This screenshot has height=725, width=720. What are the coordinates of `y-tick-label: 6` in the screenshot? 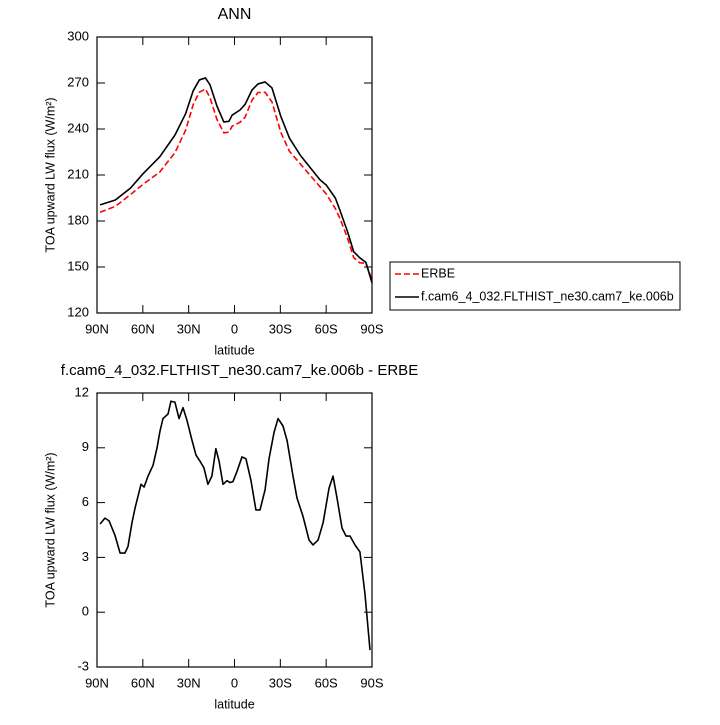 It's located at (85, 501).